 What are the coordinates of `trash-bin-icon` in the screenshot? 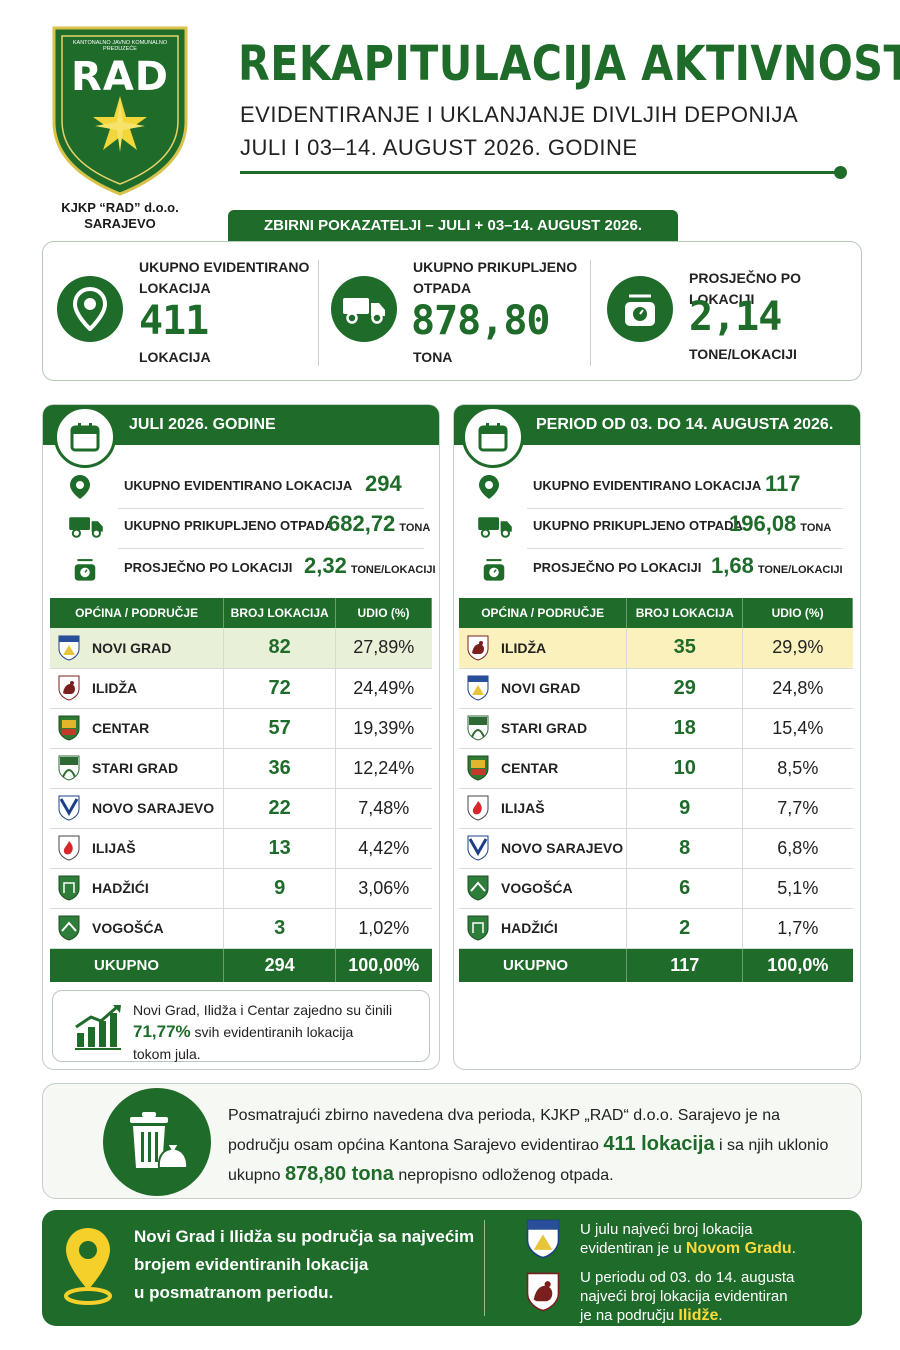 It's located at (157, 1142).